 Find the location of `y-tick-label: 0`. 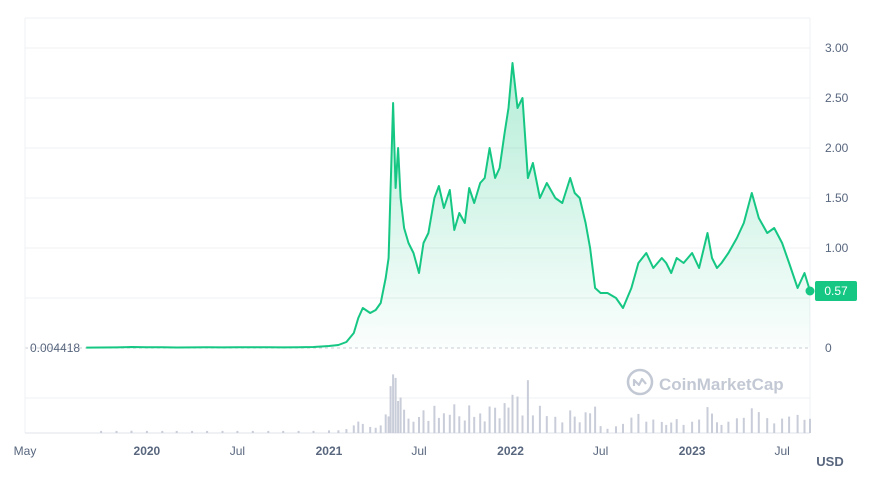

y-tick-label: 0 is located at coordinates (828, 348).